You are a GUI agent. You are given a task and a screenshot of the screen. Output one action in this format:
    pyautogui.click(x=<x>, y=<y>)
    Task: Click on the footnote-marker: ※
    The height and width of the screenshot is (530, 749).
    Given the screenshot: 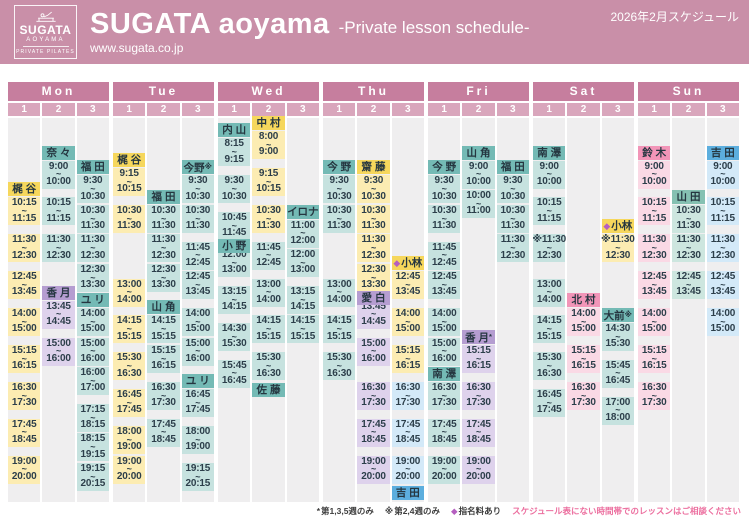 What is the action you would take?
    pyautogui.click(x=389, y=511)
    